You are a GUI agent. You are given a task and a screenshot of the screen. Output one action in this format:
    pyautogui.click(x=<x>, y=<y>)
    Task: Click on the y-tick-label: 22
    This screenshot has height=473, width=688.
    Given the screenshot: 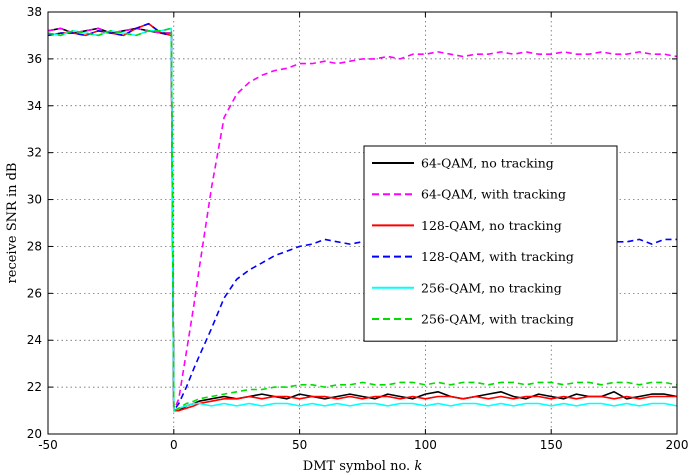 What is the action you would take?
    pyautogui.click(x=34, y=387)
    